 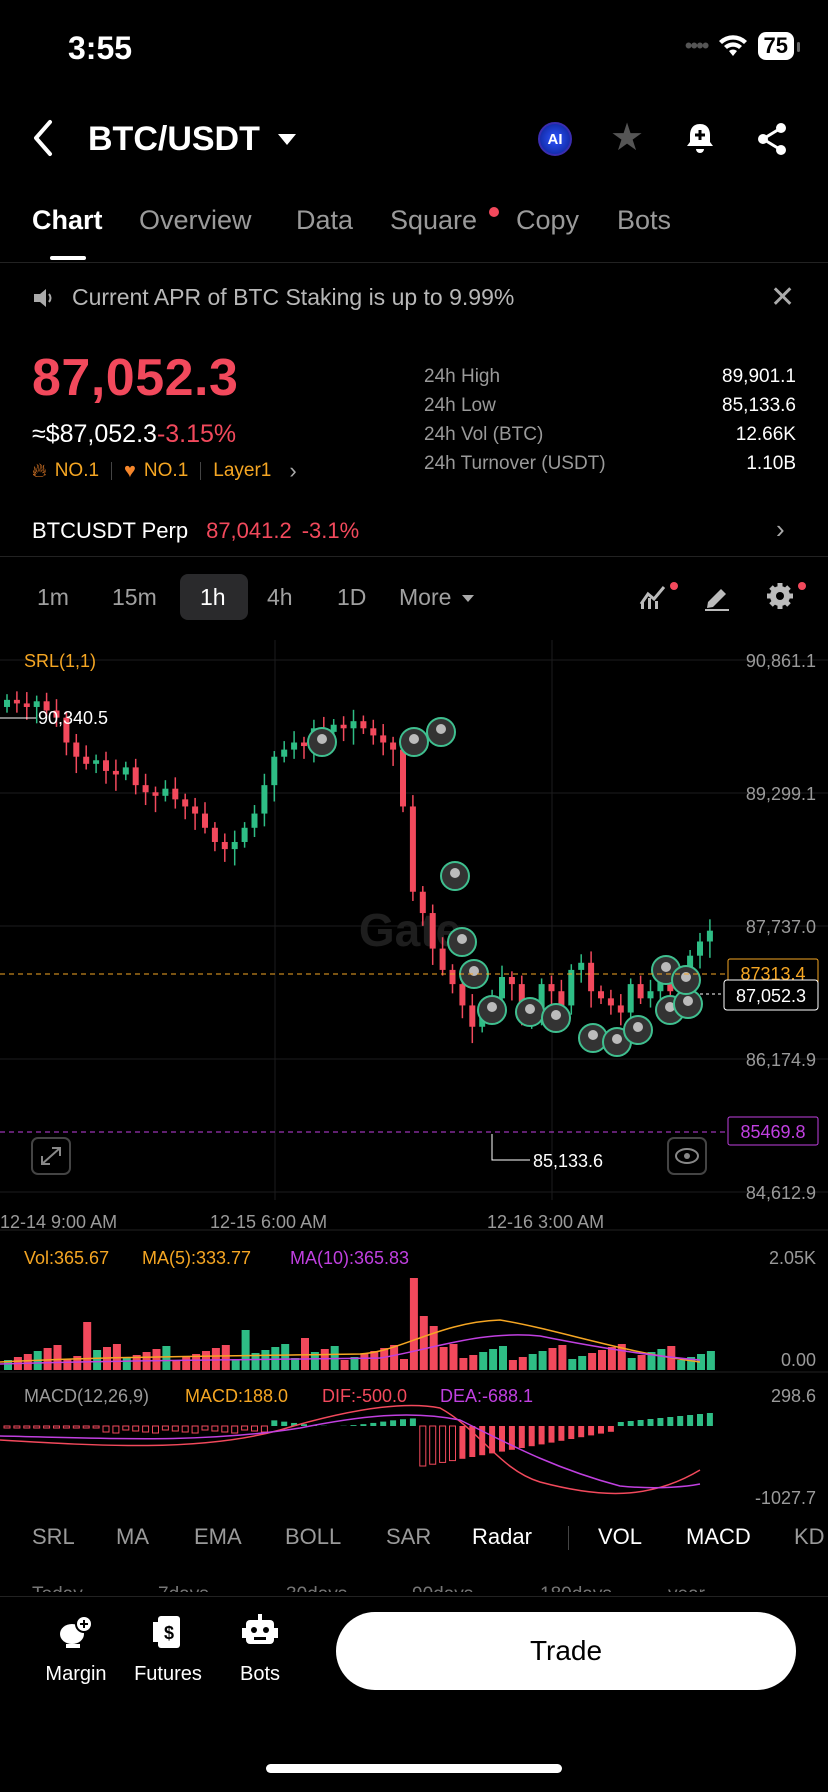 I want to click on macd-axis-min: -1027.7, so click(x=785, y=1498).